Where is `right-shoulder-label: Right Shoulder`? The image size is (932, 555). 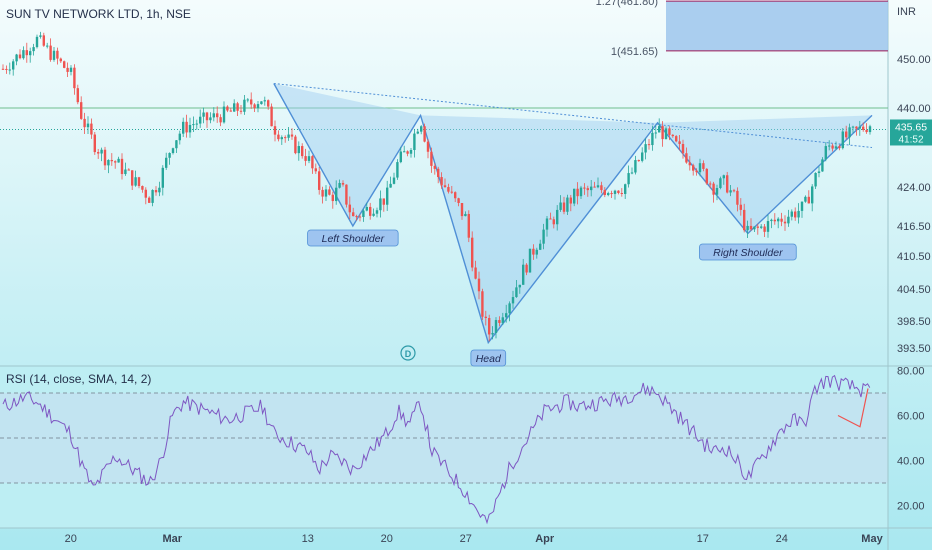
right-shoulder-label: Right Shoulder is located at coordinates (748, 253).